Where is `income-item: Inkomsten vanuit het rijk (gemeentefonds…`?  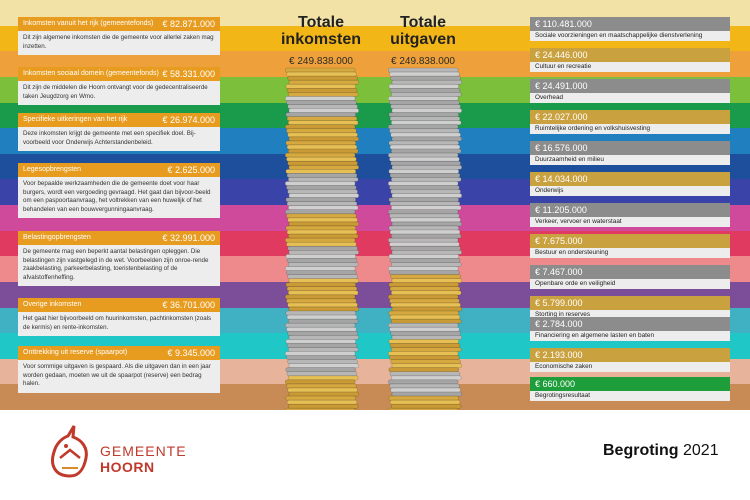 income-item: Inkomsten vanuit het rijk (gemeentefonds… is located at coordinates (119, 36).